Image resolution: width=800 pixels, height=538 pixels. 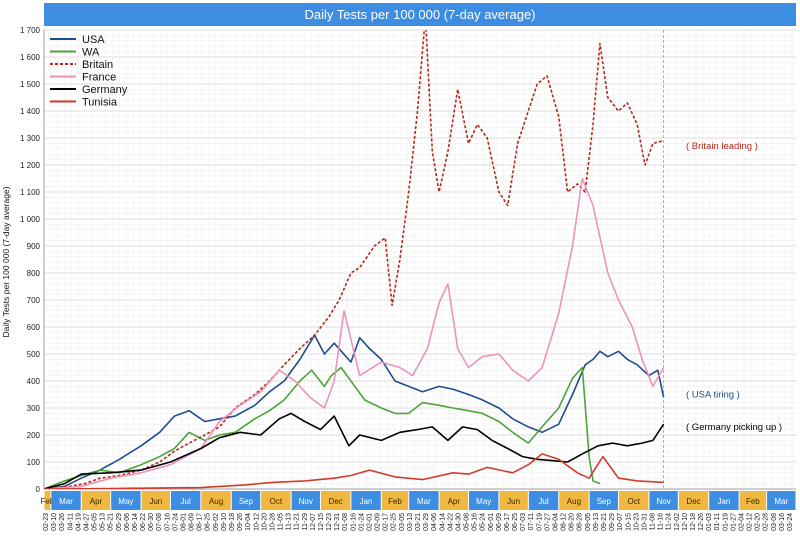 I want to click on month-label: Mar, so click(x=424, y=501).